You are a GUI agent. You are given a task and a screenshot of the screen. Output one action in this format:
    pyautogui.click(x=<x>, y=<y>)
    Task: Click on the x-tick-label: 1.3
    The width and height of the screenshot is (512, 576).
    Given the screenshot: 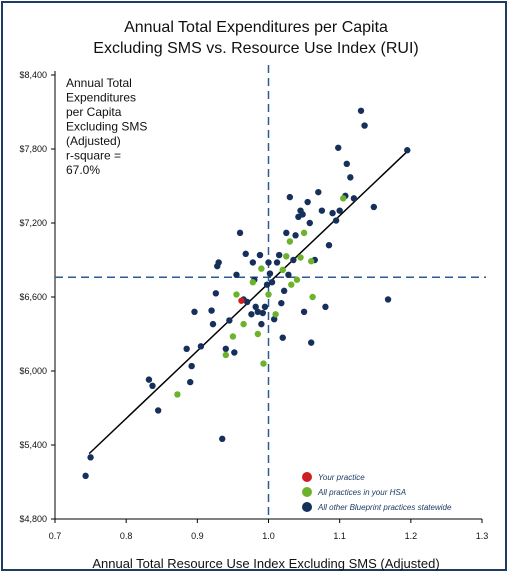 What is the action you would take?
    pyautogui.click(x=482, y=536)
    